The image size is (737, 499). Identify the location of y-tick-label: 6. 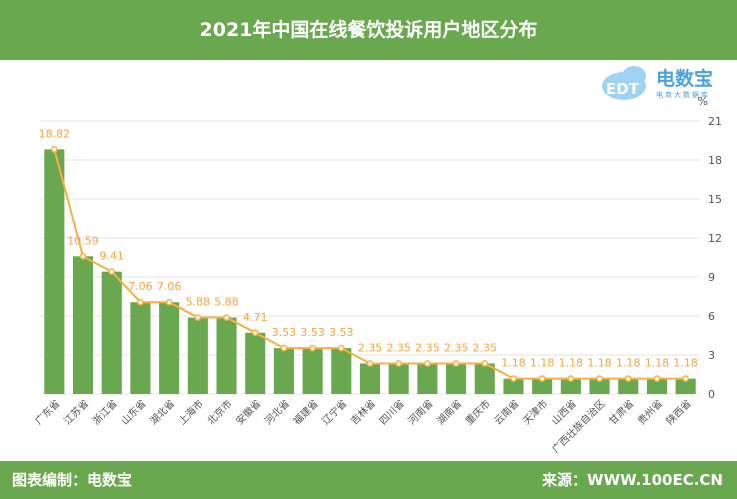
(711, 316).